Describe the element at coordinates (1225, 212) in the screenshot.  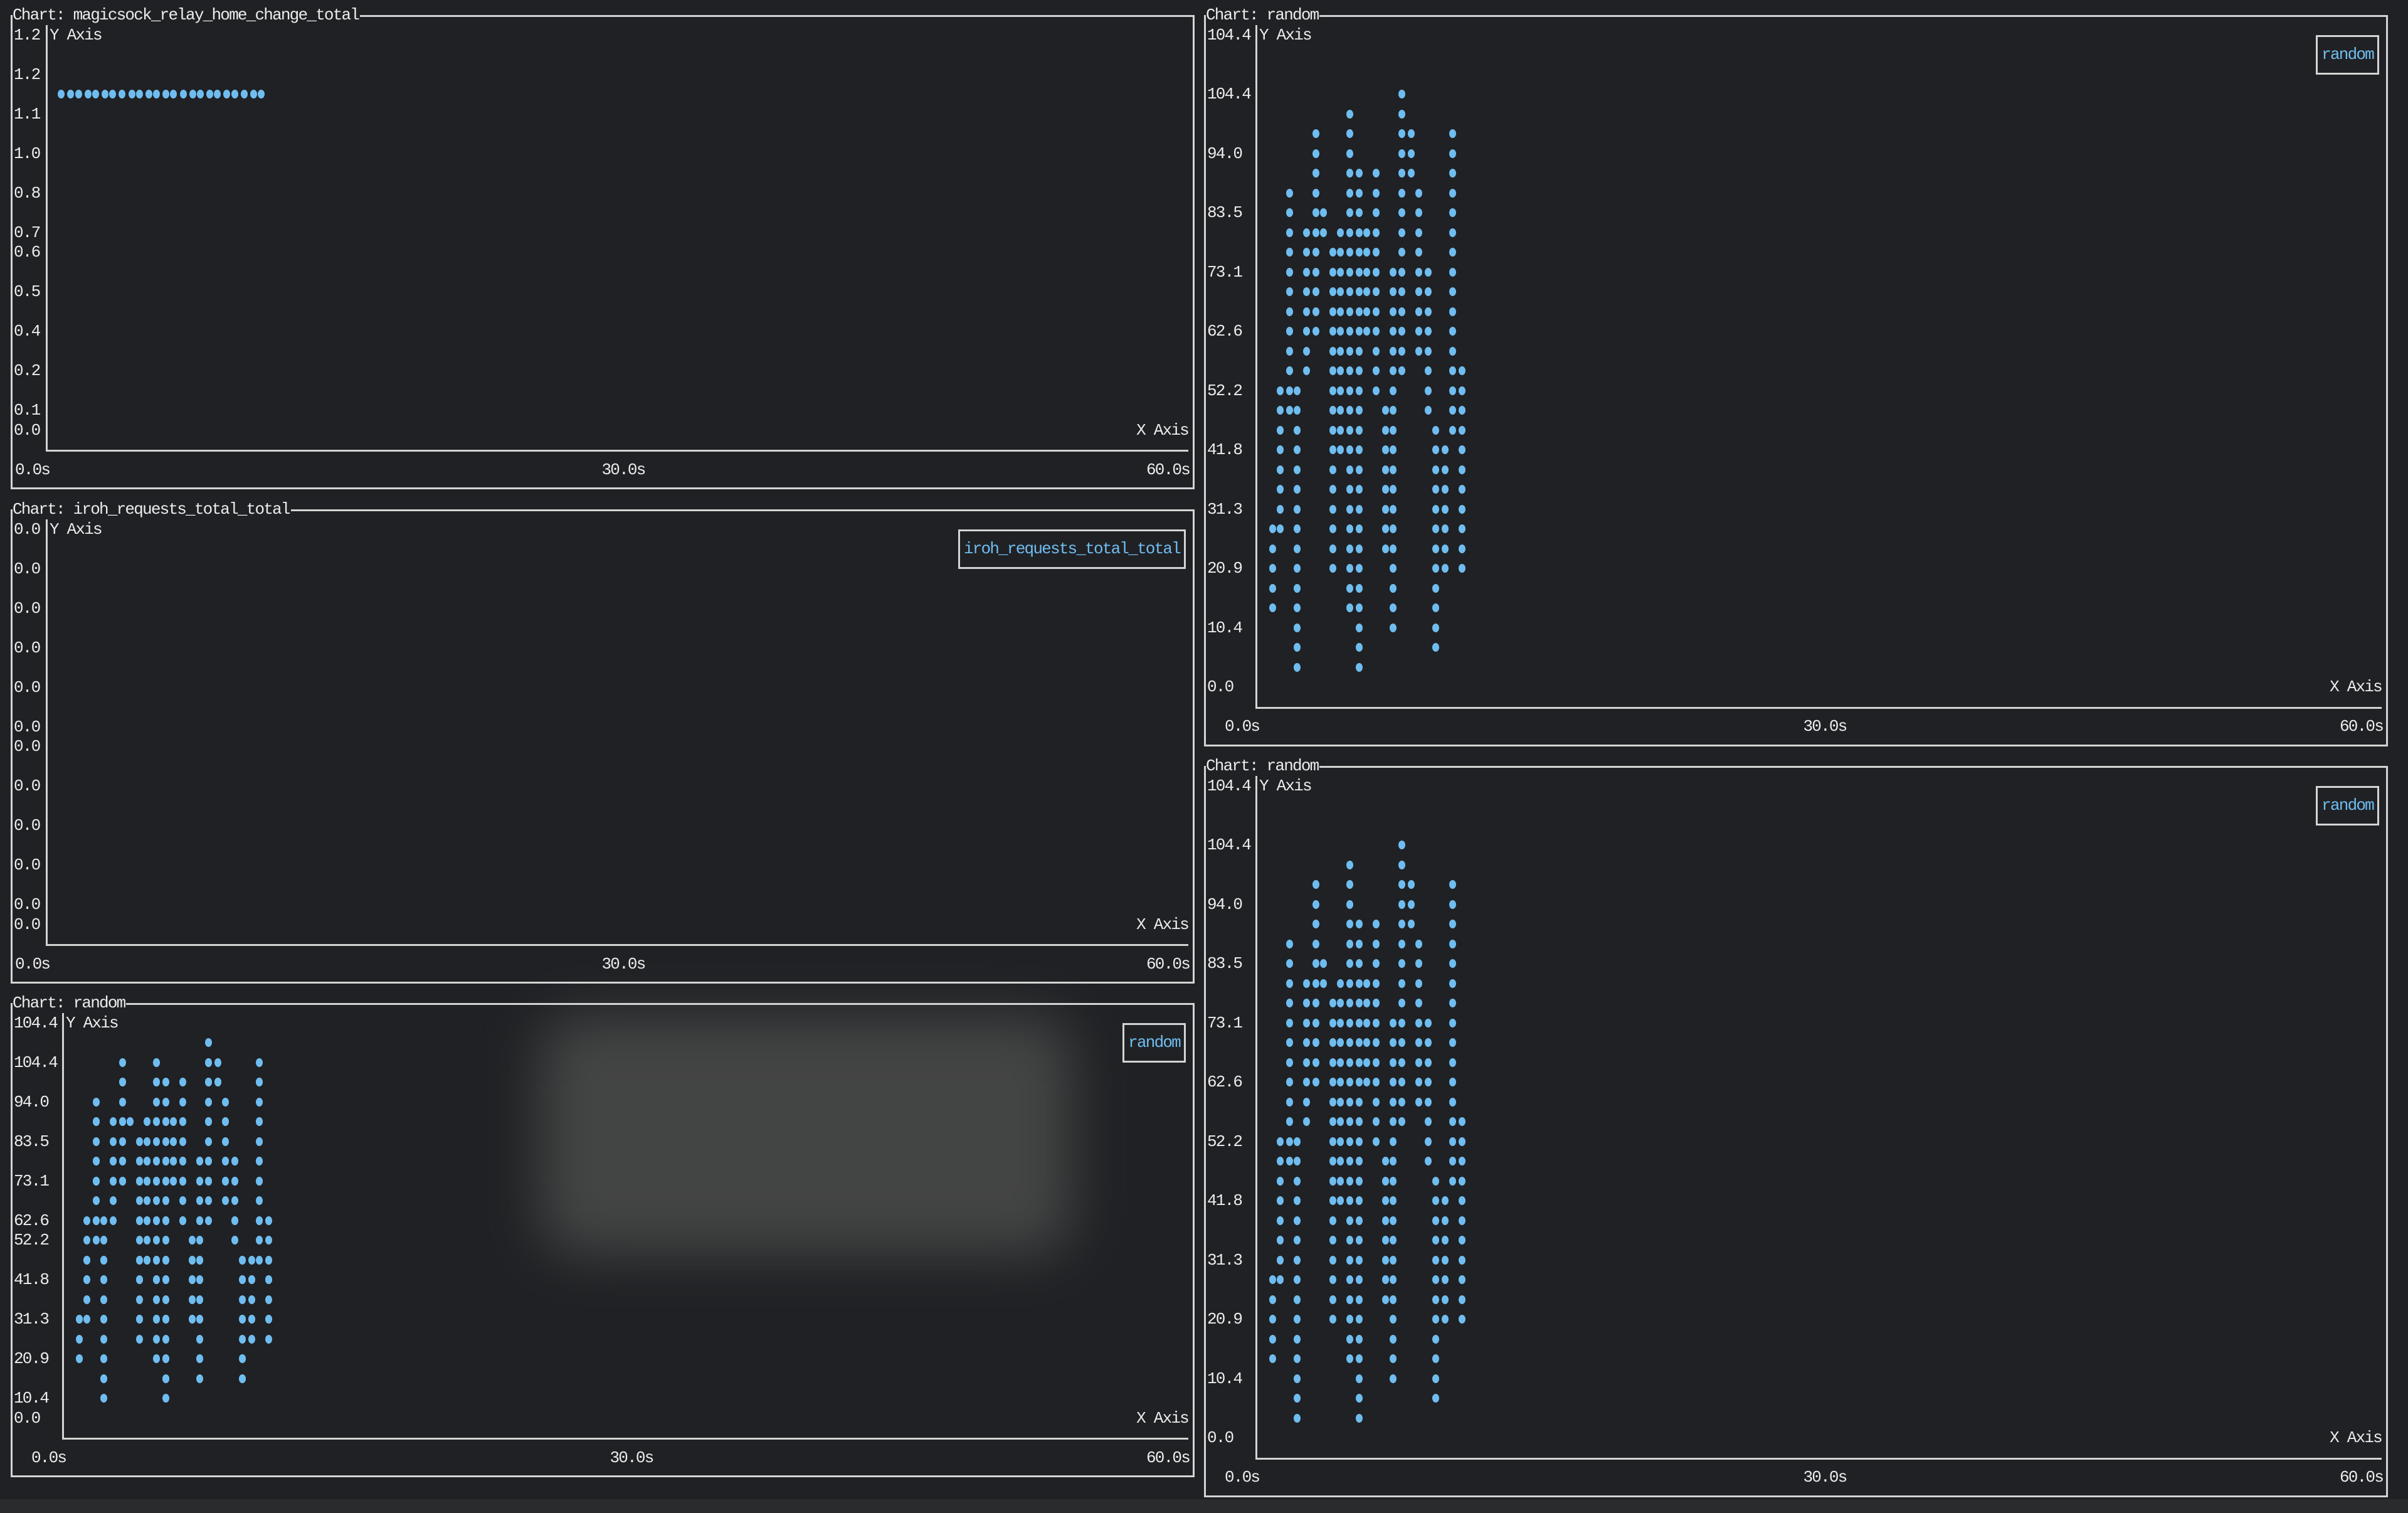
I see `y-tick-label: 83.5` at that location.